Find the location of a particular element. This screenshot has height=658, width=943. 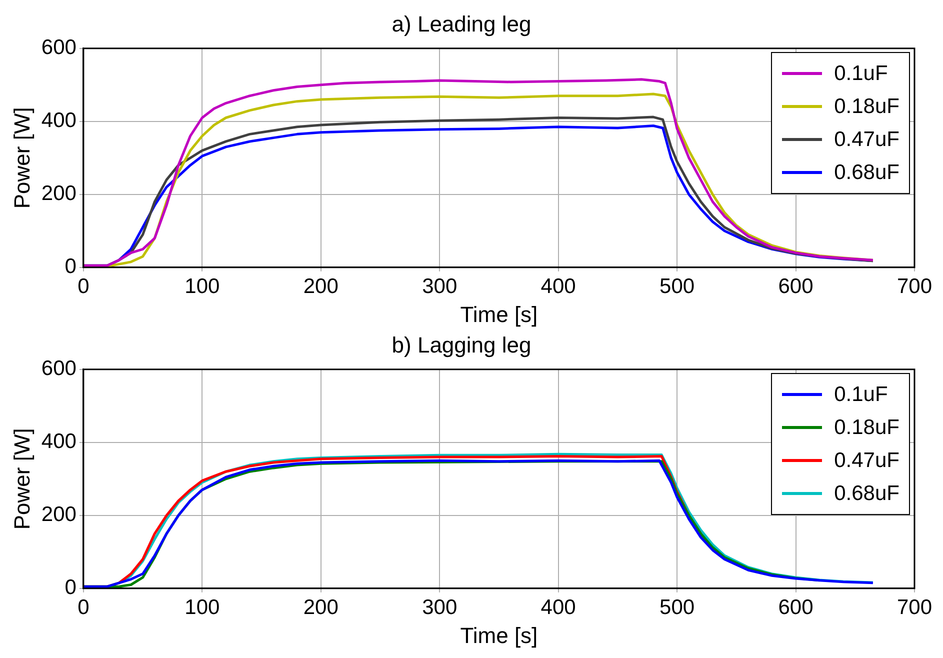

chart-title: a) Leading leg is located at coordinates (462, 23).